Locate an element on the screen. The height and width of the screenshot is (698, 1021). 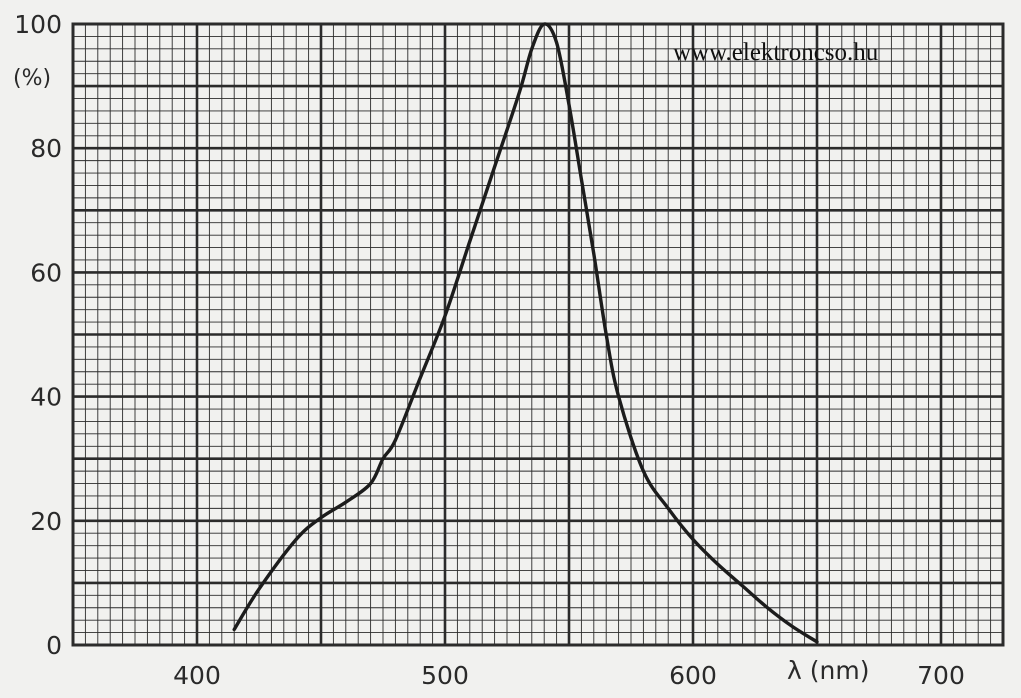
y-tick-label: 100 is located at coordinates (38, 24).